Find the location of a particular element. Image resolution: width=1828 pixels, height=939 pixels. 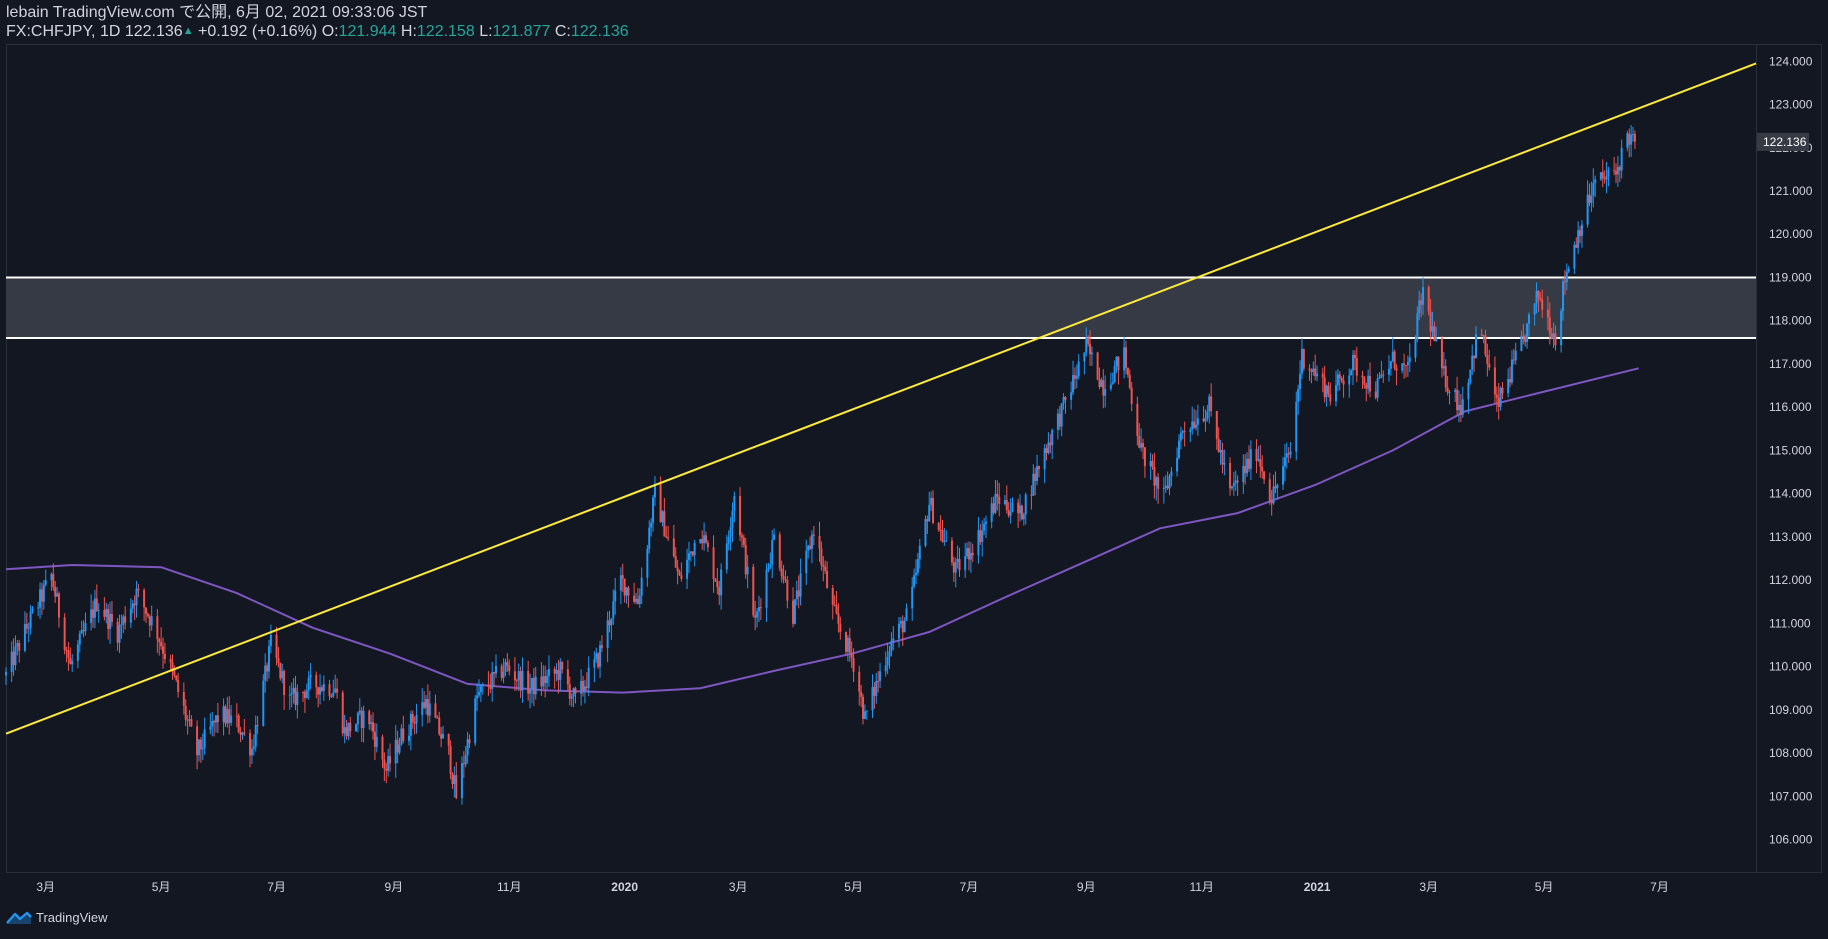

brand-footer: TradingView is located at coordinates (57, 917).